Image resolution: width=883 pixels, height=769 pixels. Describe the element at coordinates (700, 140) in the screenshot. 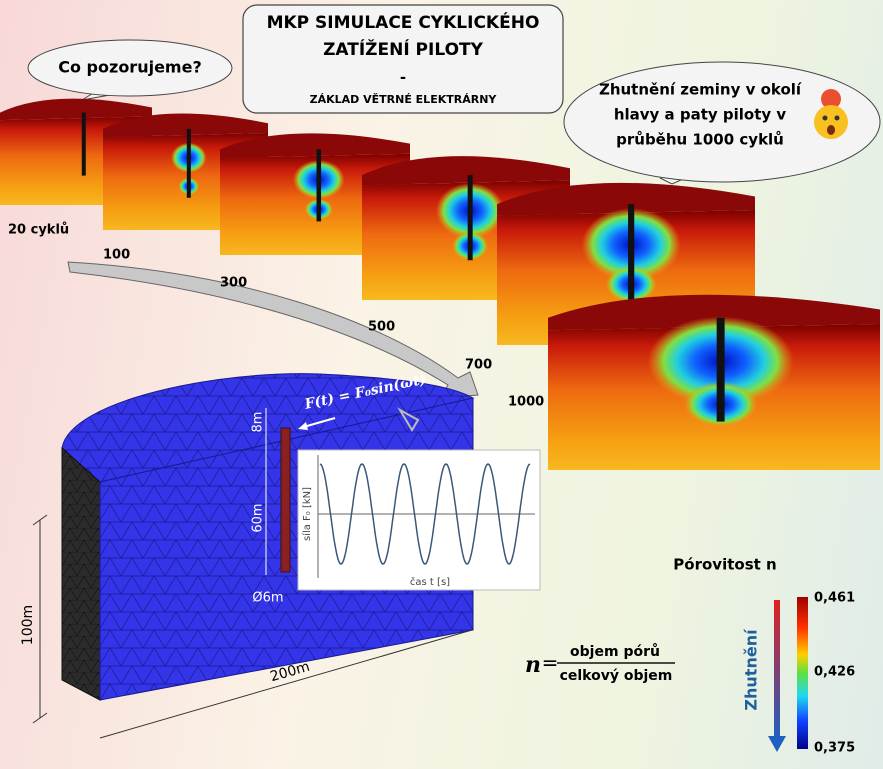

I see `bubble-text: průběhu 1000 cyklů` at that location.